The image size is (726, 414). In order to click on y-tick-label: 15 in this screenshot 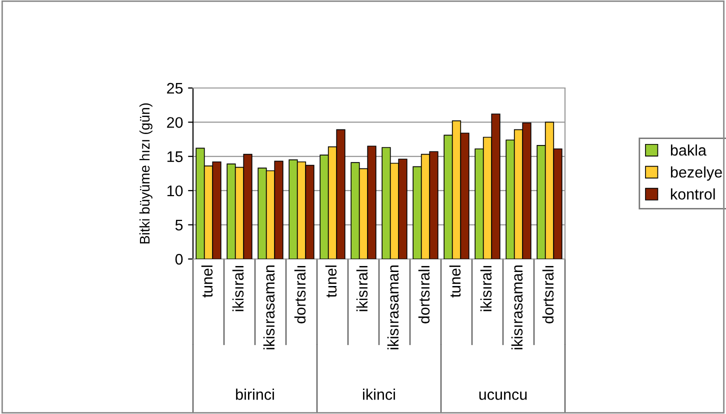, I will do `click(175, 156)`.